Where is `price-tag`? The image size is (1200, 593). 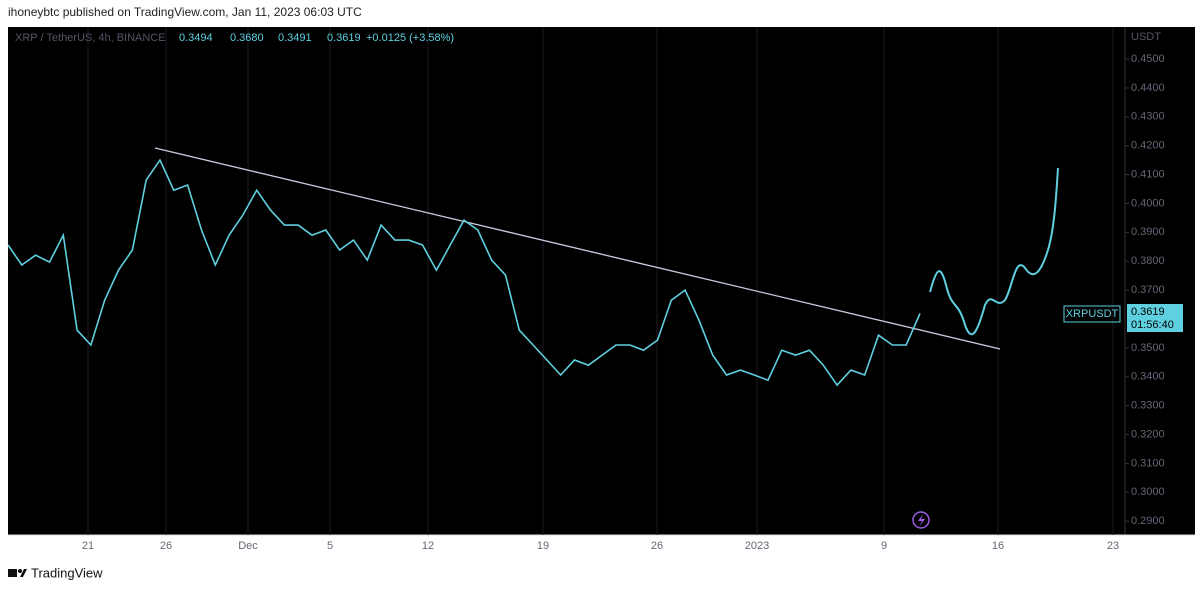
price-tag is located at coordinates (1155, 318).